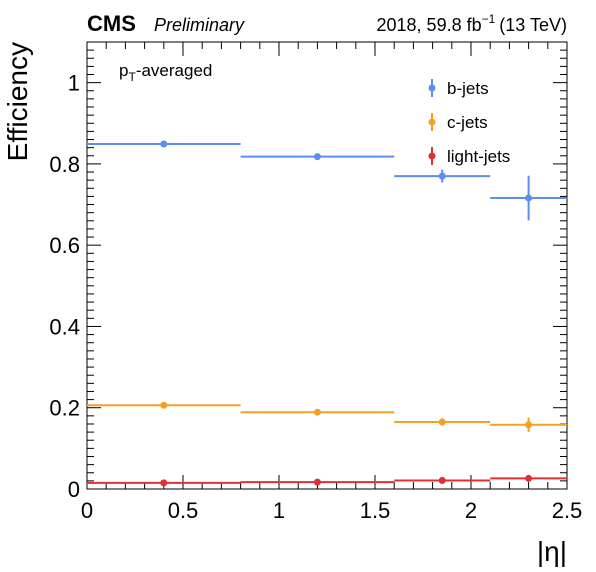  What do you see at coordinates (468, 88) in the screenshot?
I see `legend-label: b-jets` at bounding box center [468, 88].